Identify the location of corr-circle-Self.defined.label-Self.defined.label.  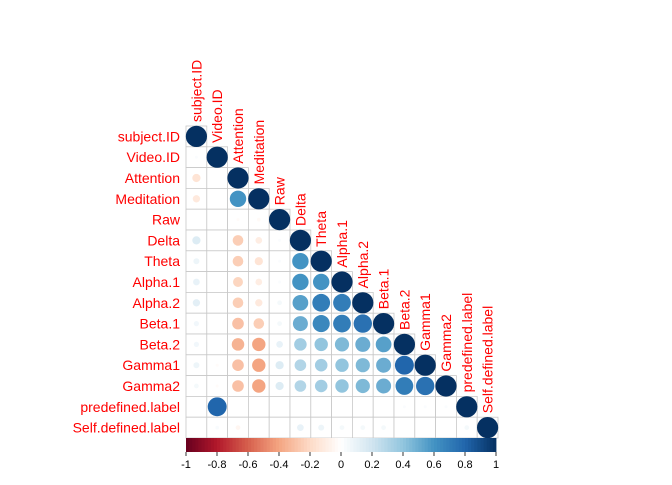
(488, 428).